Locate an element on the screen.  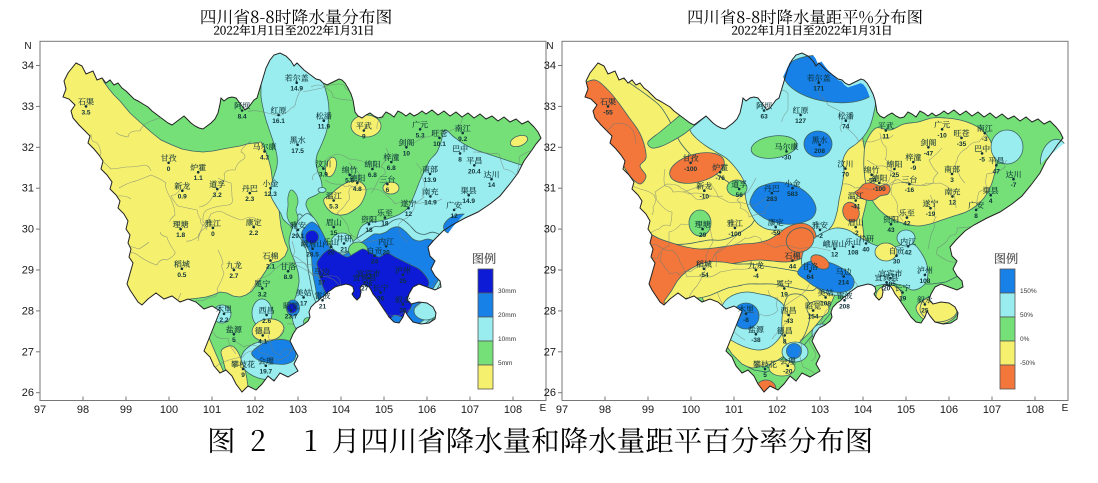
svg-text: 105 is located at coordinates (384, 410).